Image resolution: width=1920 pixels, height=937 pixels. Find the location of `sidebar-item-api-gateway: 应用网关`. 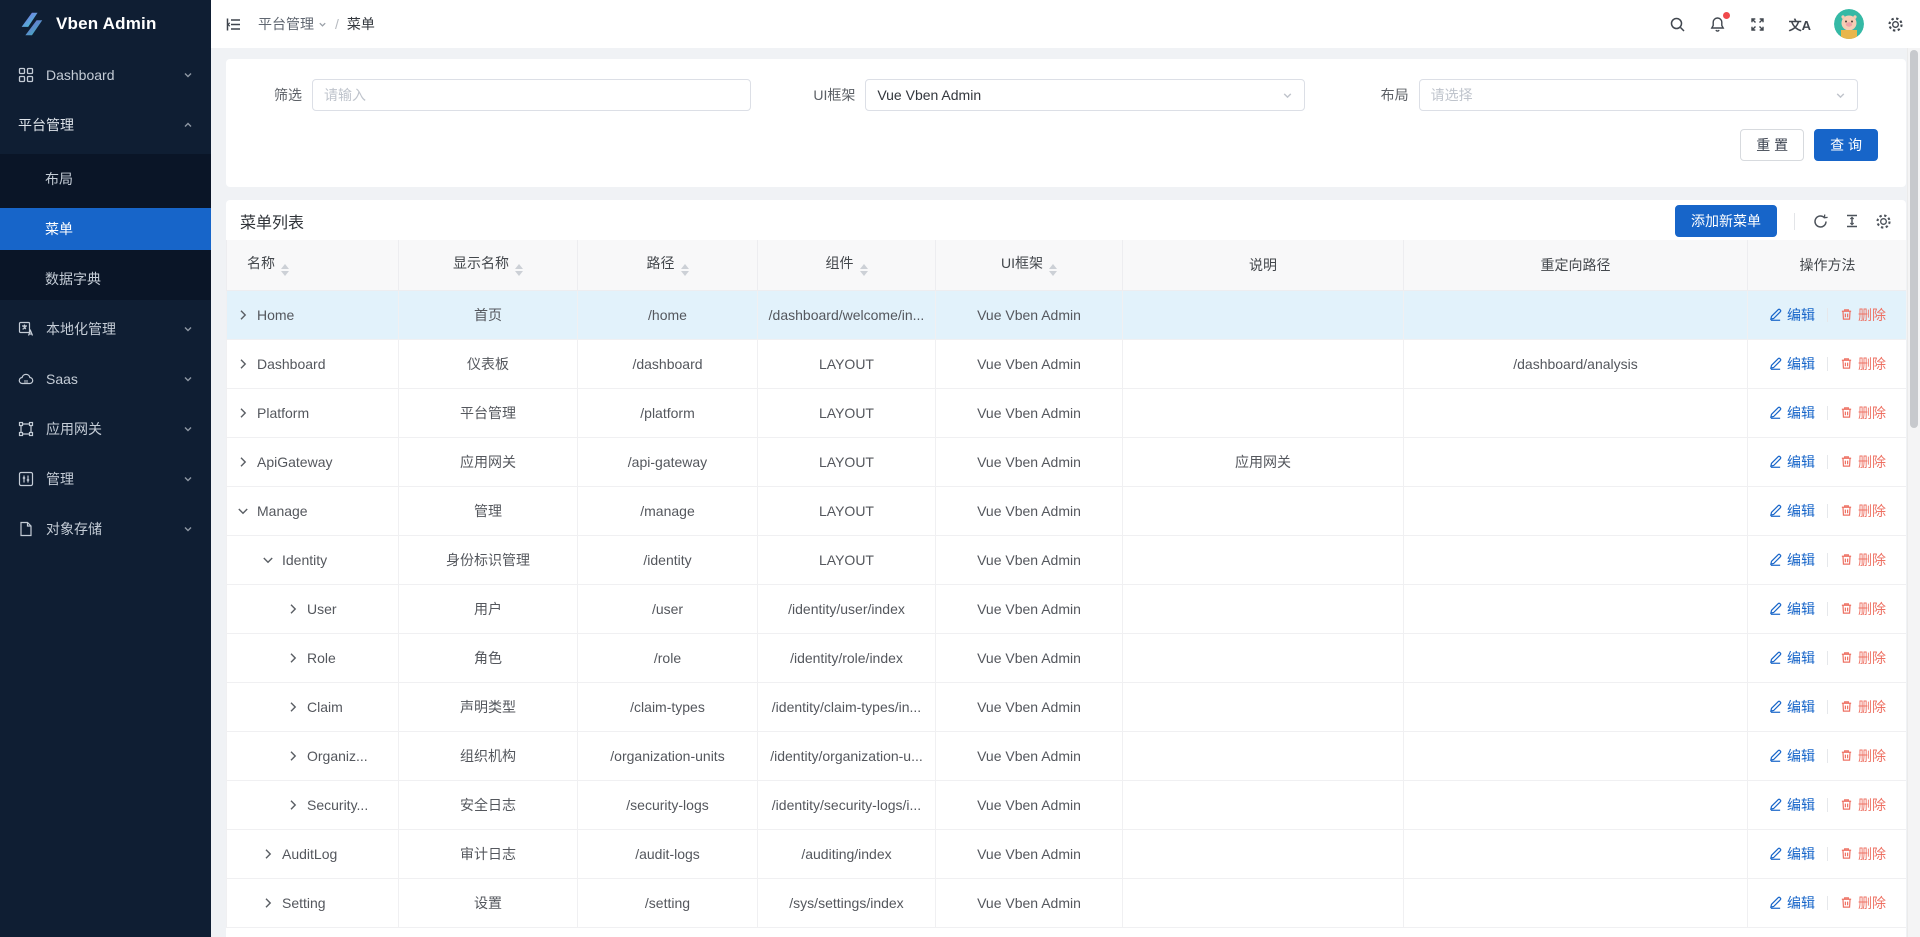

sidebar-item-api-gateway: 应用网关 is located at coordinates (105, 429).